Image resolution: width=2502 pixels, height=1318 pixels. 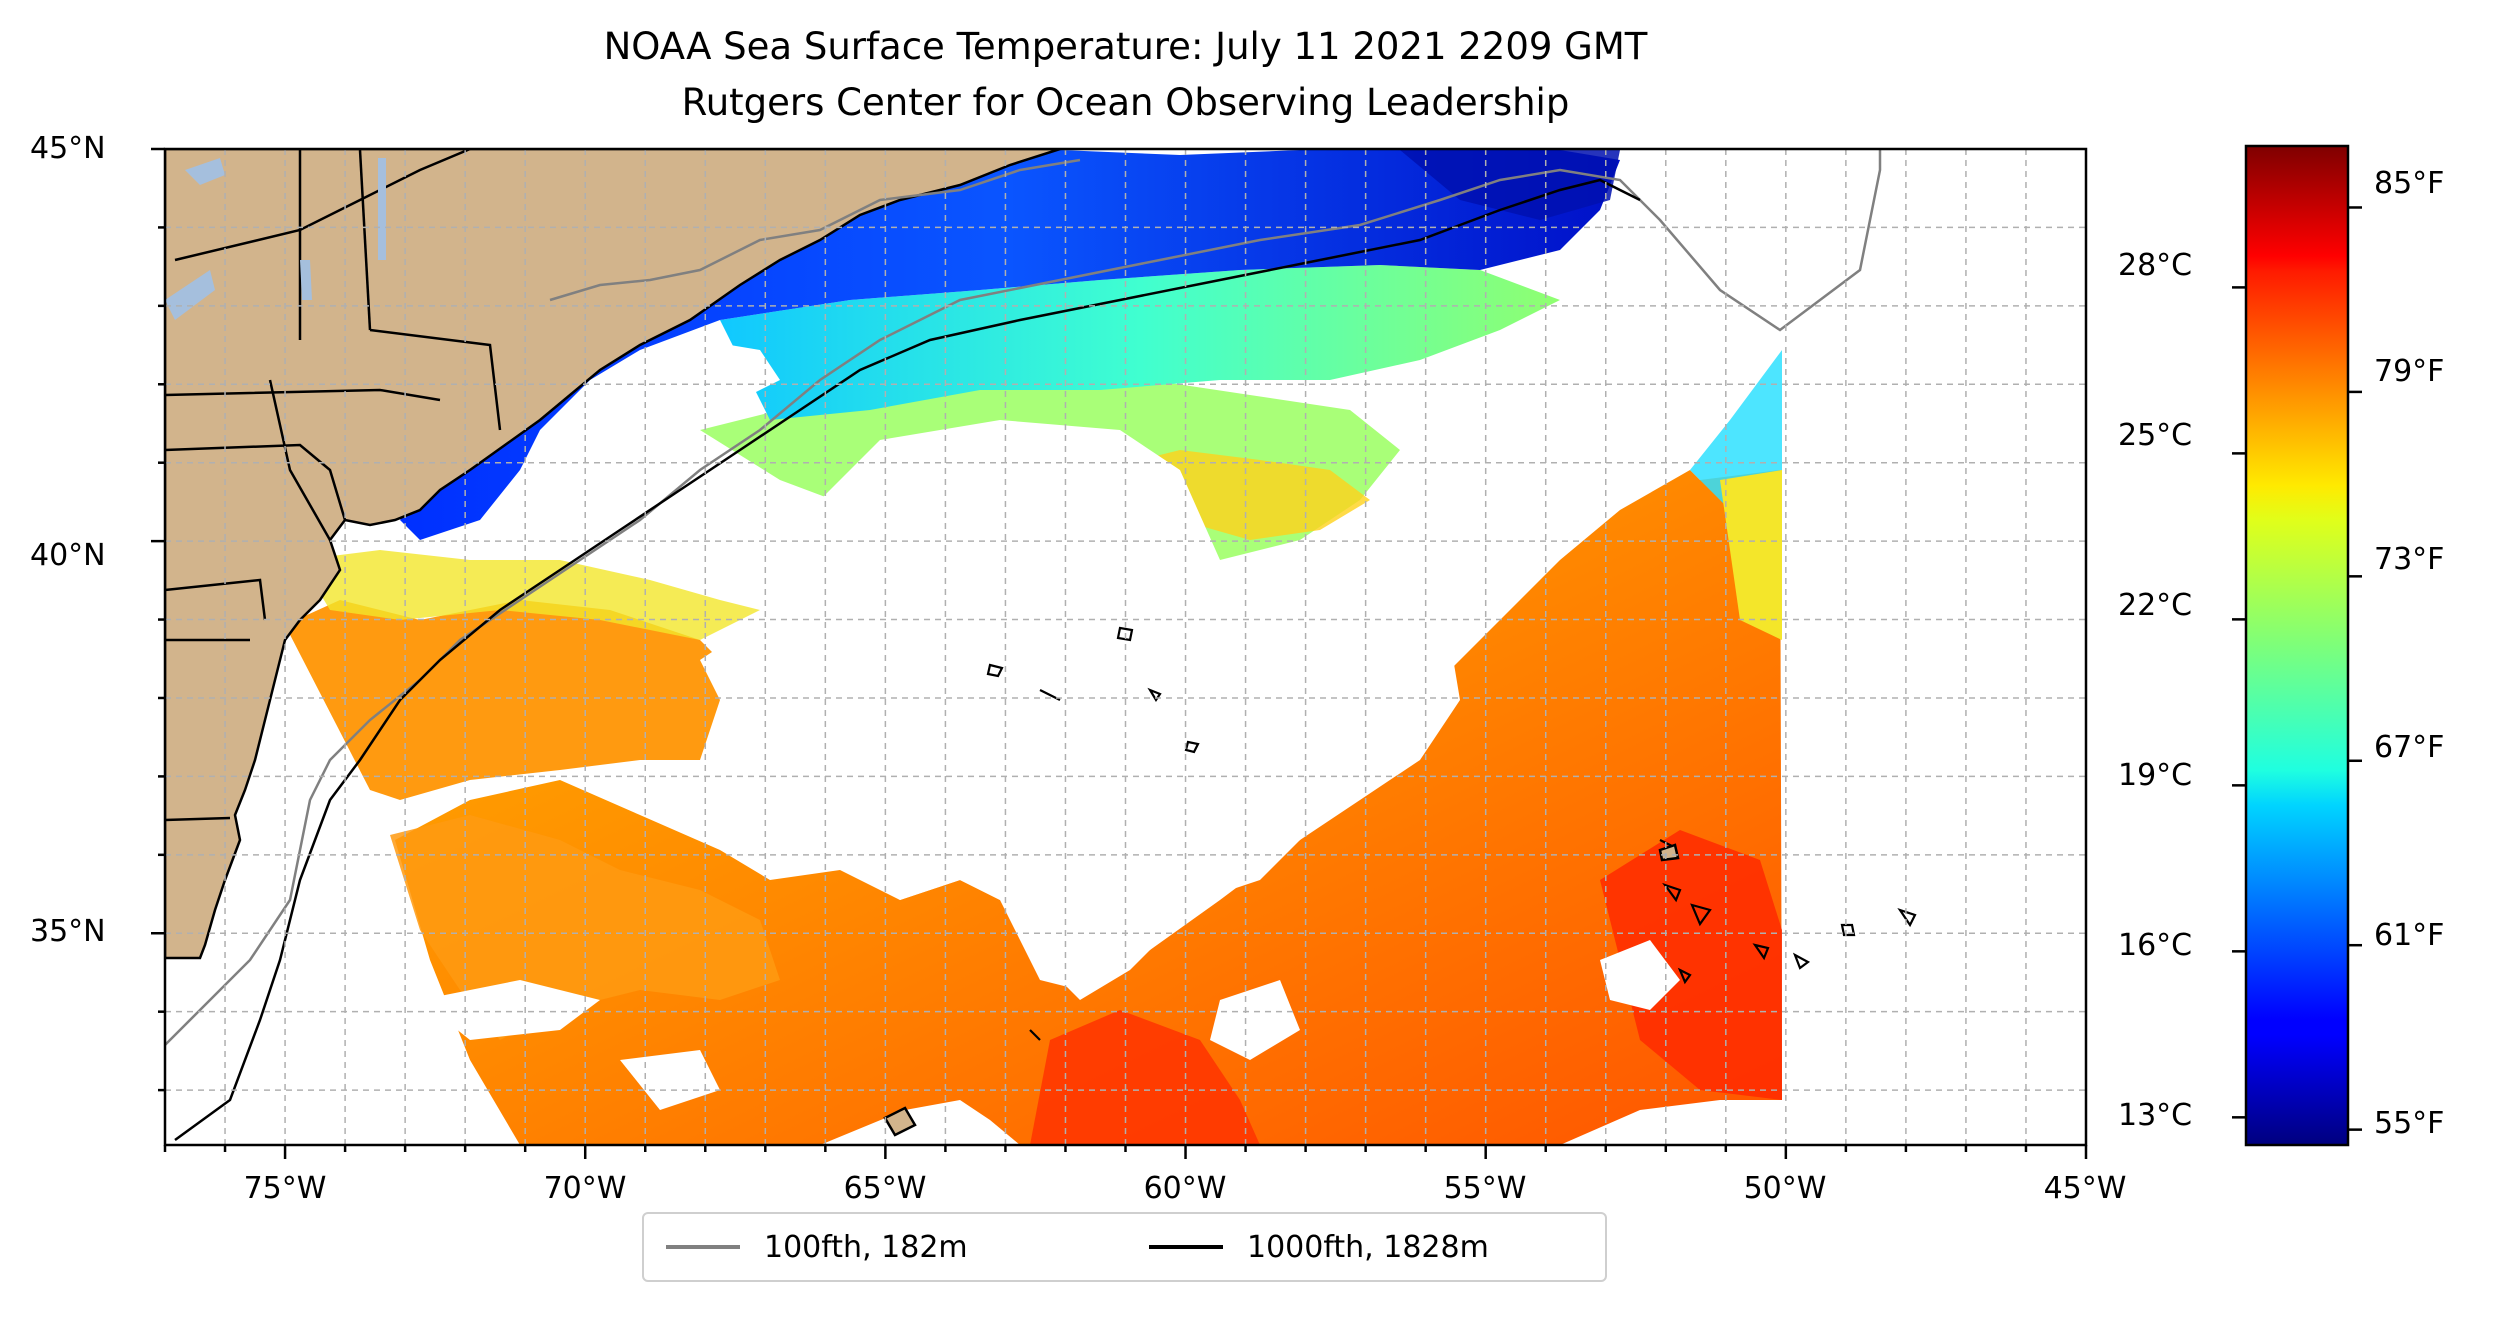 I want to click on colorbar-celsius-label: 16°C, so click(x=2155, y=945).